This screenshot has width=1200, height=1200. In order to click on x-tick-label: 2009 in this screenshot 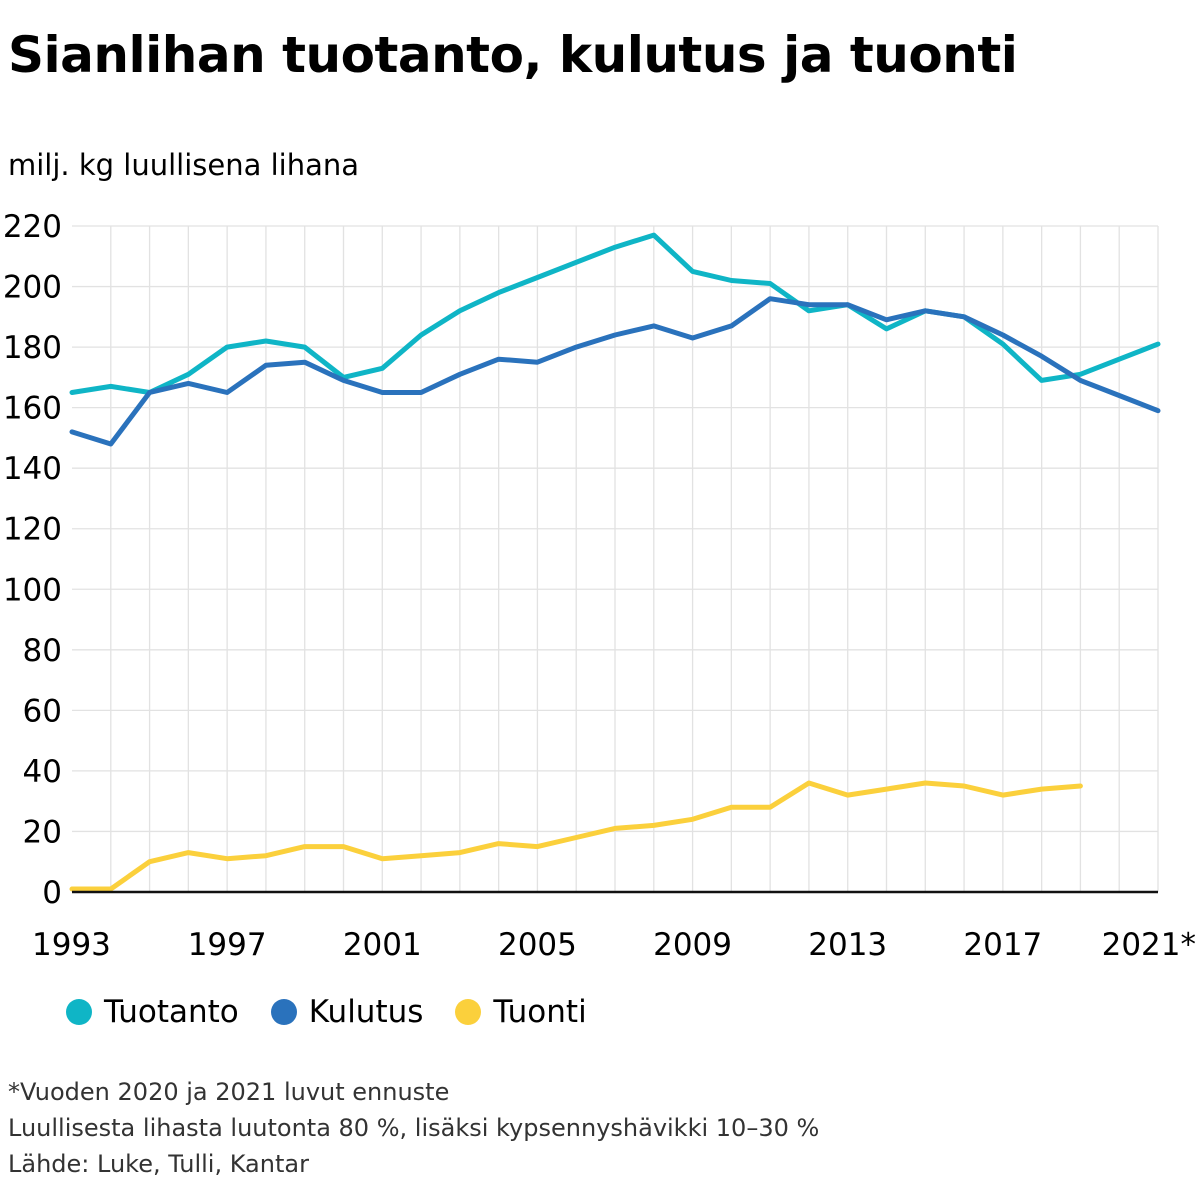, I will do `click(692, 945)`.